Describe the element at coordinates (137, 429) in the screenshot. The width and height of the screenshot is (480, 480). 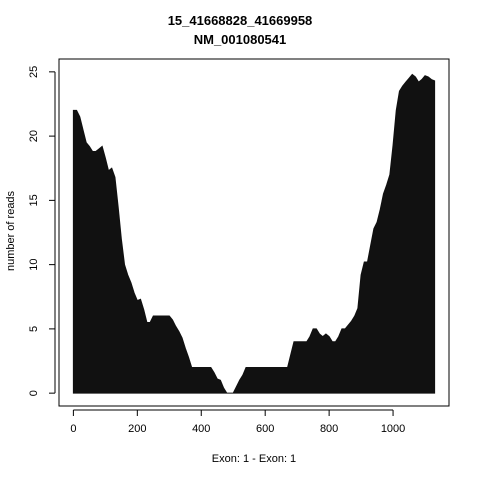
I see `x-tick-label: 200` at that location.